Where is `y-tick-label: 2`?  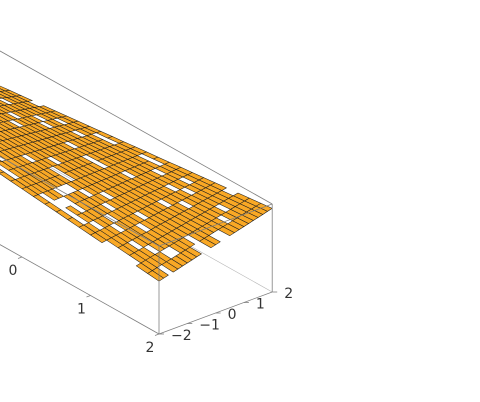 y-tick-label: 2 is located at coordinates (288, 294).